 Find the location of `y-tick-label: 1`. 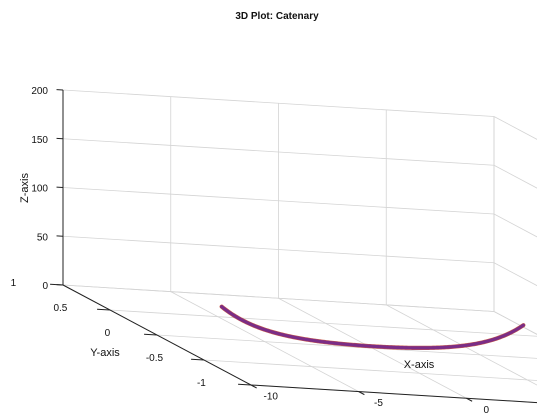

y-tick-label: 1 is located at coordinates (14, 283).